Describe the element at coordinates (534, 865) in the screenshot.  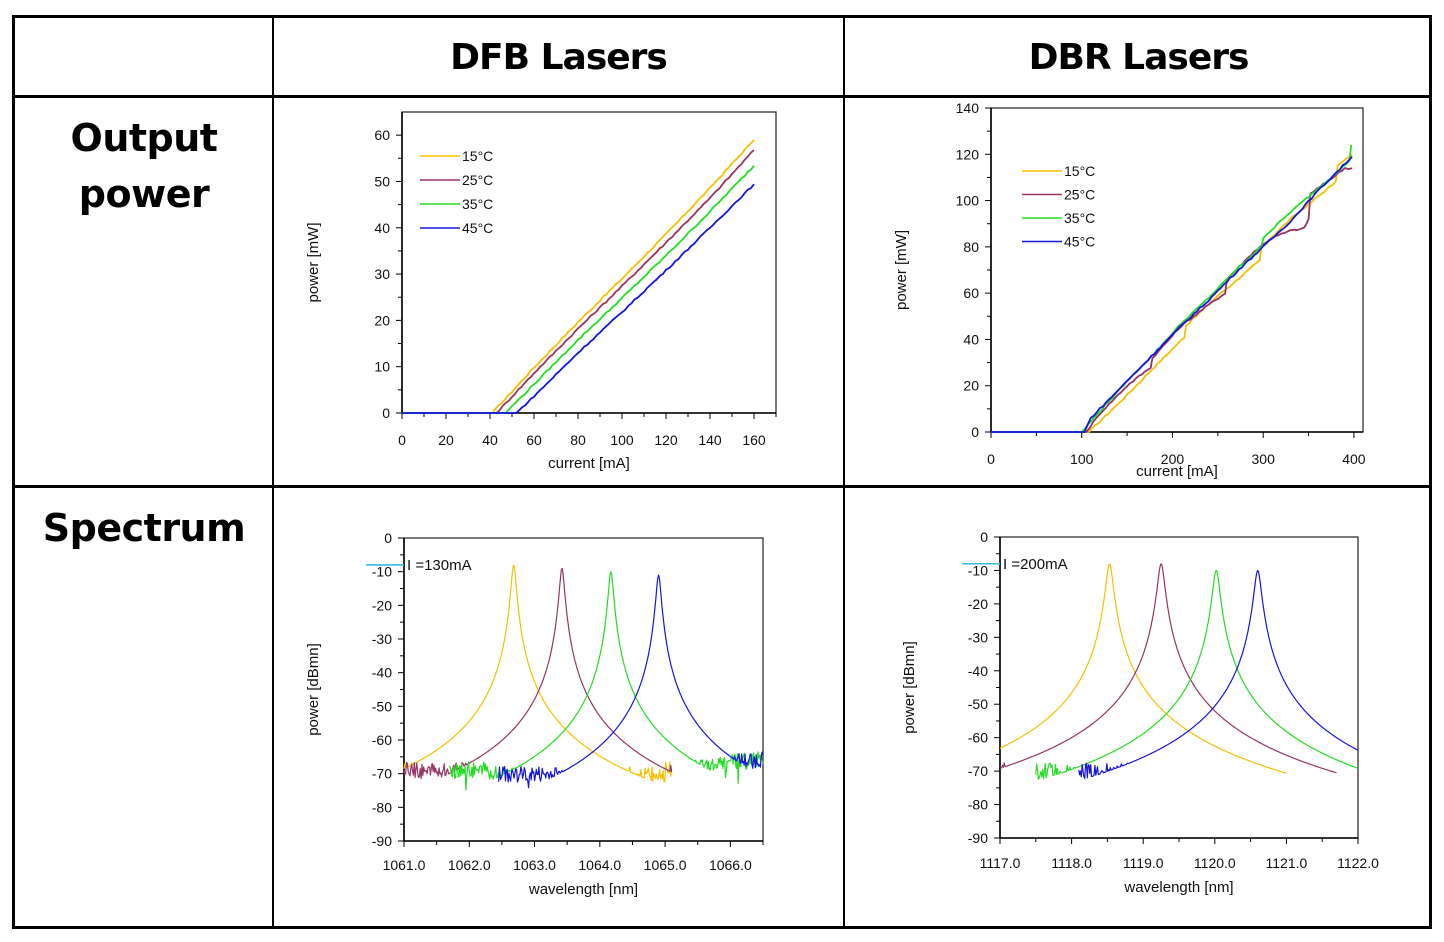
I see `x-tick-label: 1063.0` at that location.